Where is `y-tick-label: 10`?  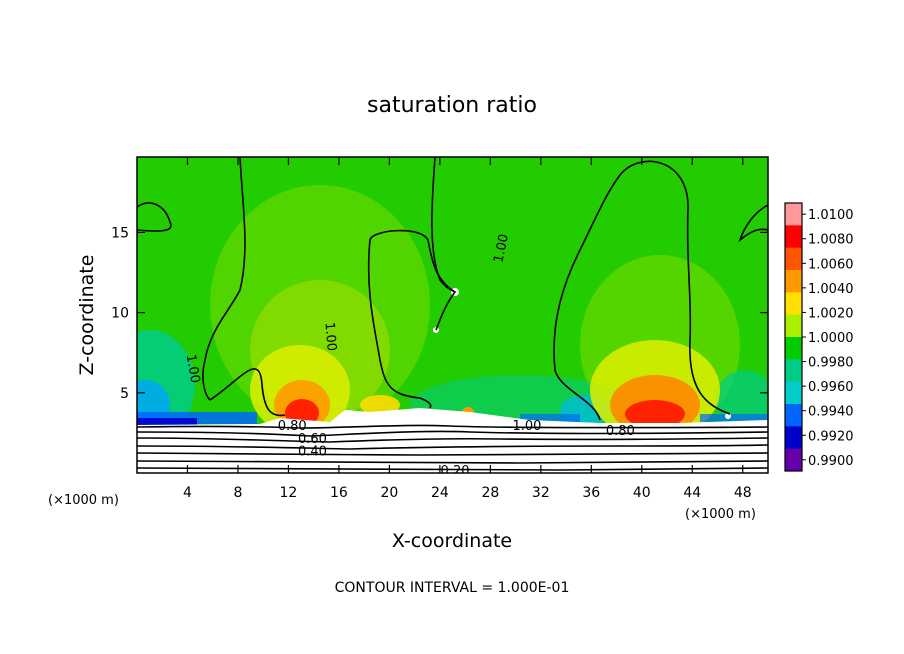 y-tick-label: 10 is located at coordinates (120, 314).